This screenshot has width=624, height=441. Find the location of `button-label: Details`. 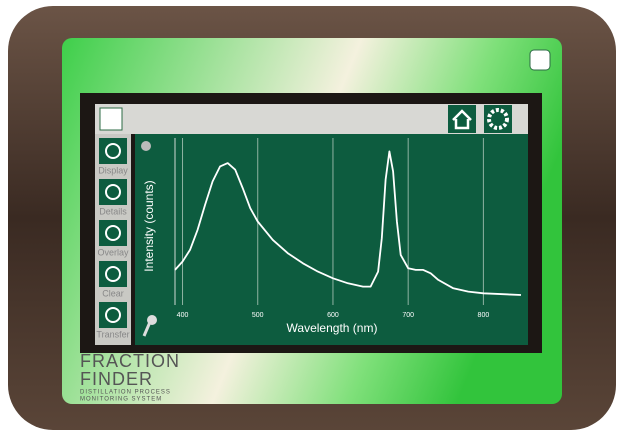

button-label: Details is located at coordinates (113, 211).